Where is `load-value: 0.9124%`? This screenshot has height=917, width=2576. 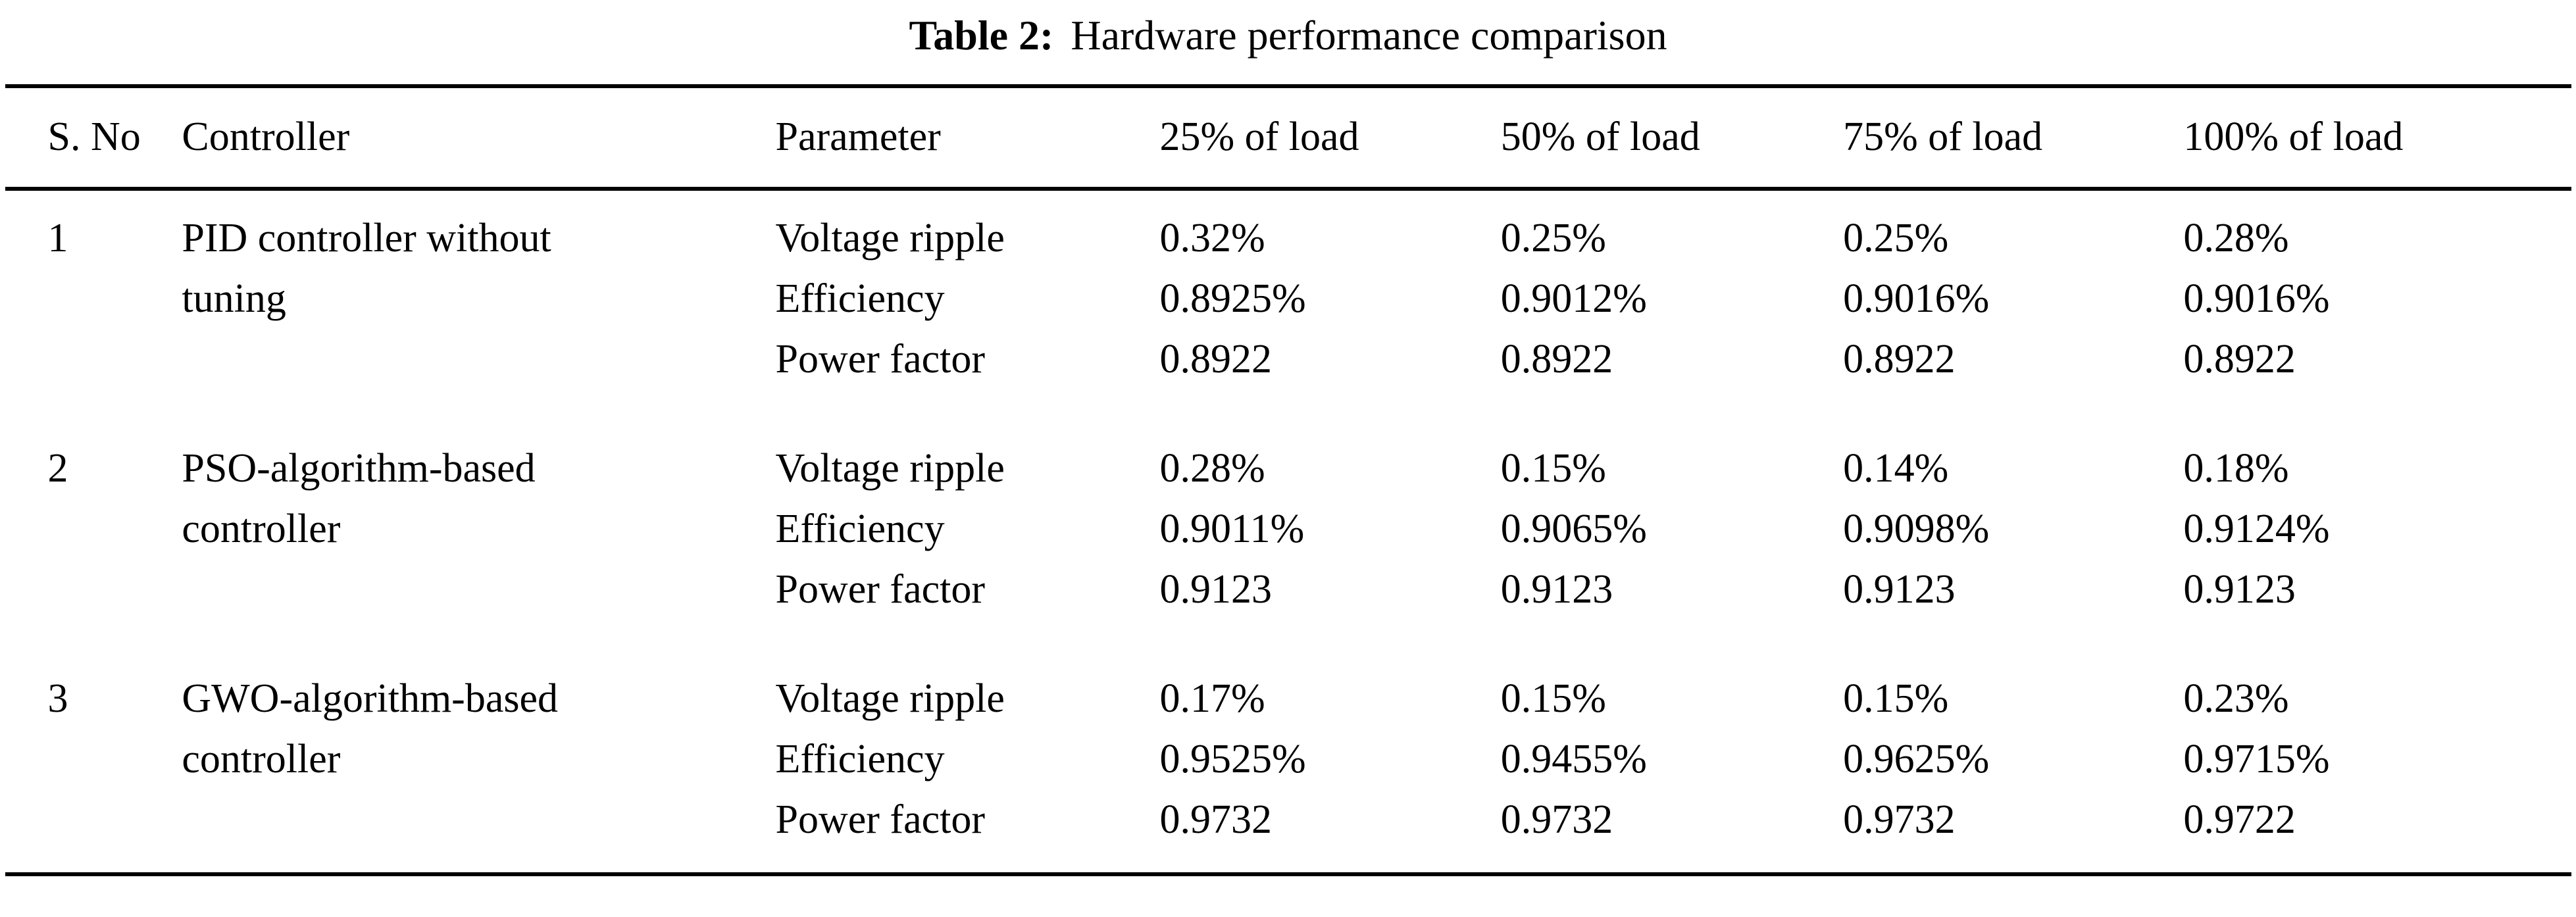 load-value: 0.9124% is located at coordinates (2256, 529).